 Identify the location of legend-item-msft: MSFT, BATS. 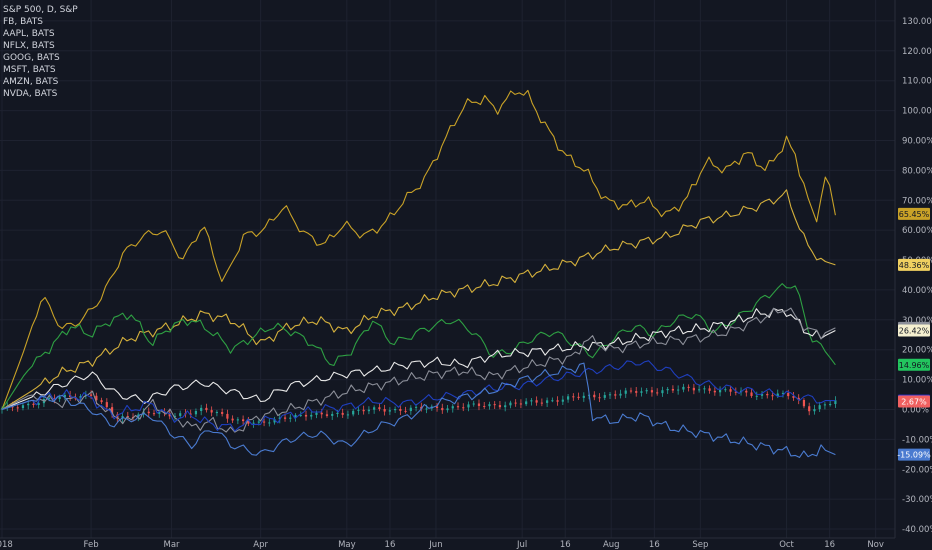
(29, 70).